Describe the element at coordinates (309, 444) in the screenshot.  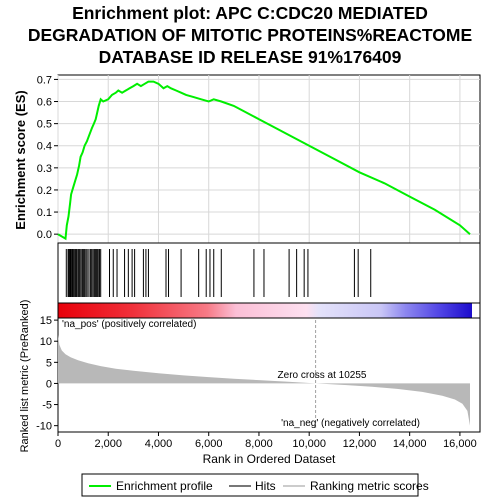
I see `rank-xtick-label-5: 10,000` at that location.